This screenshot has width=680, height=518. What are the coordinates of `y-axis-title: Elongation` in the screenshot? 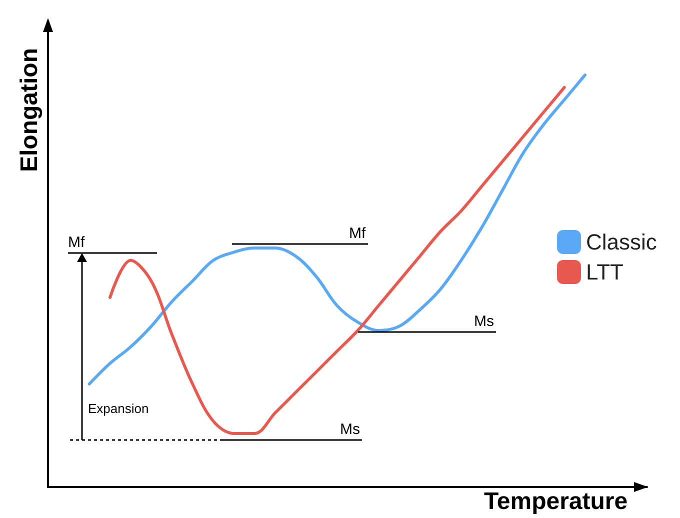 It's located at (30, 110).